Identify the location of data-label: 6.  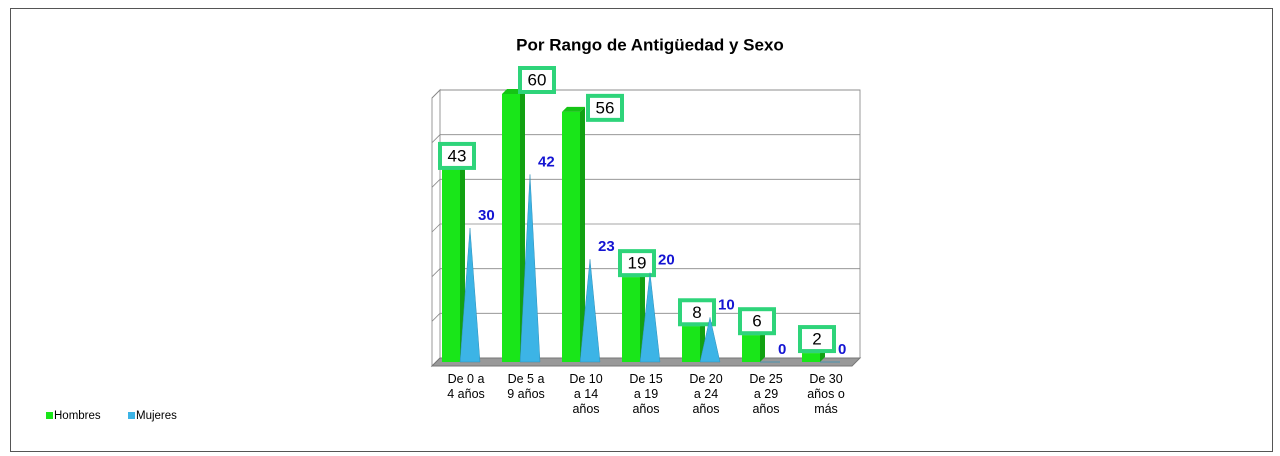
(756, 321).